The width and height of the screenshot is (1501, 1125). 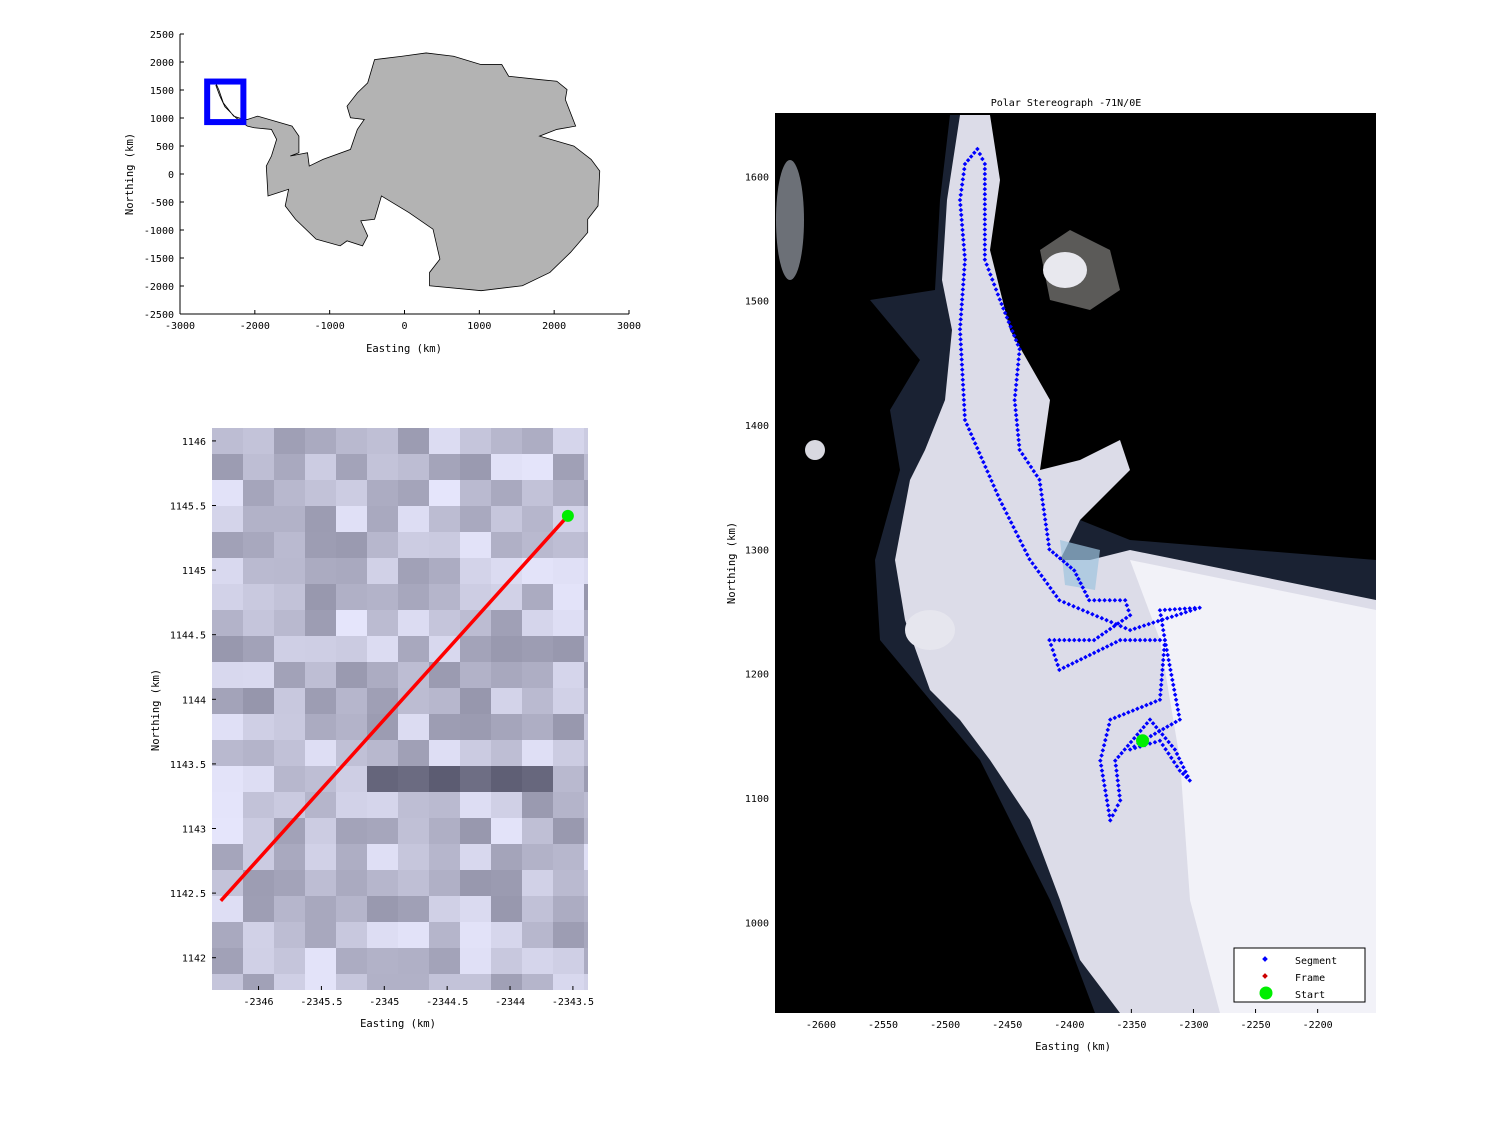 I want to click on x-tick-label: 3000, so click(x=629, y=326).